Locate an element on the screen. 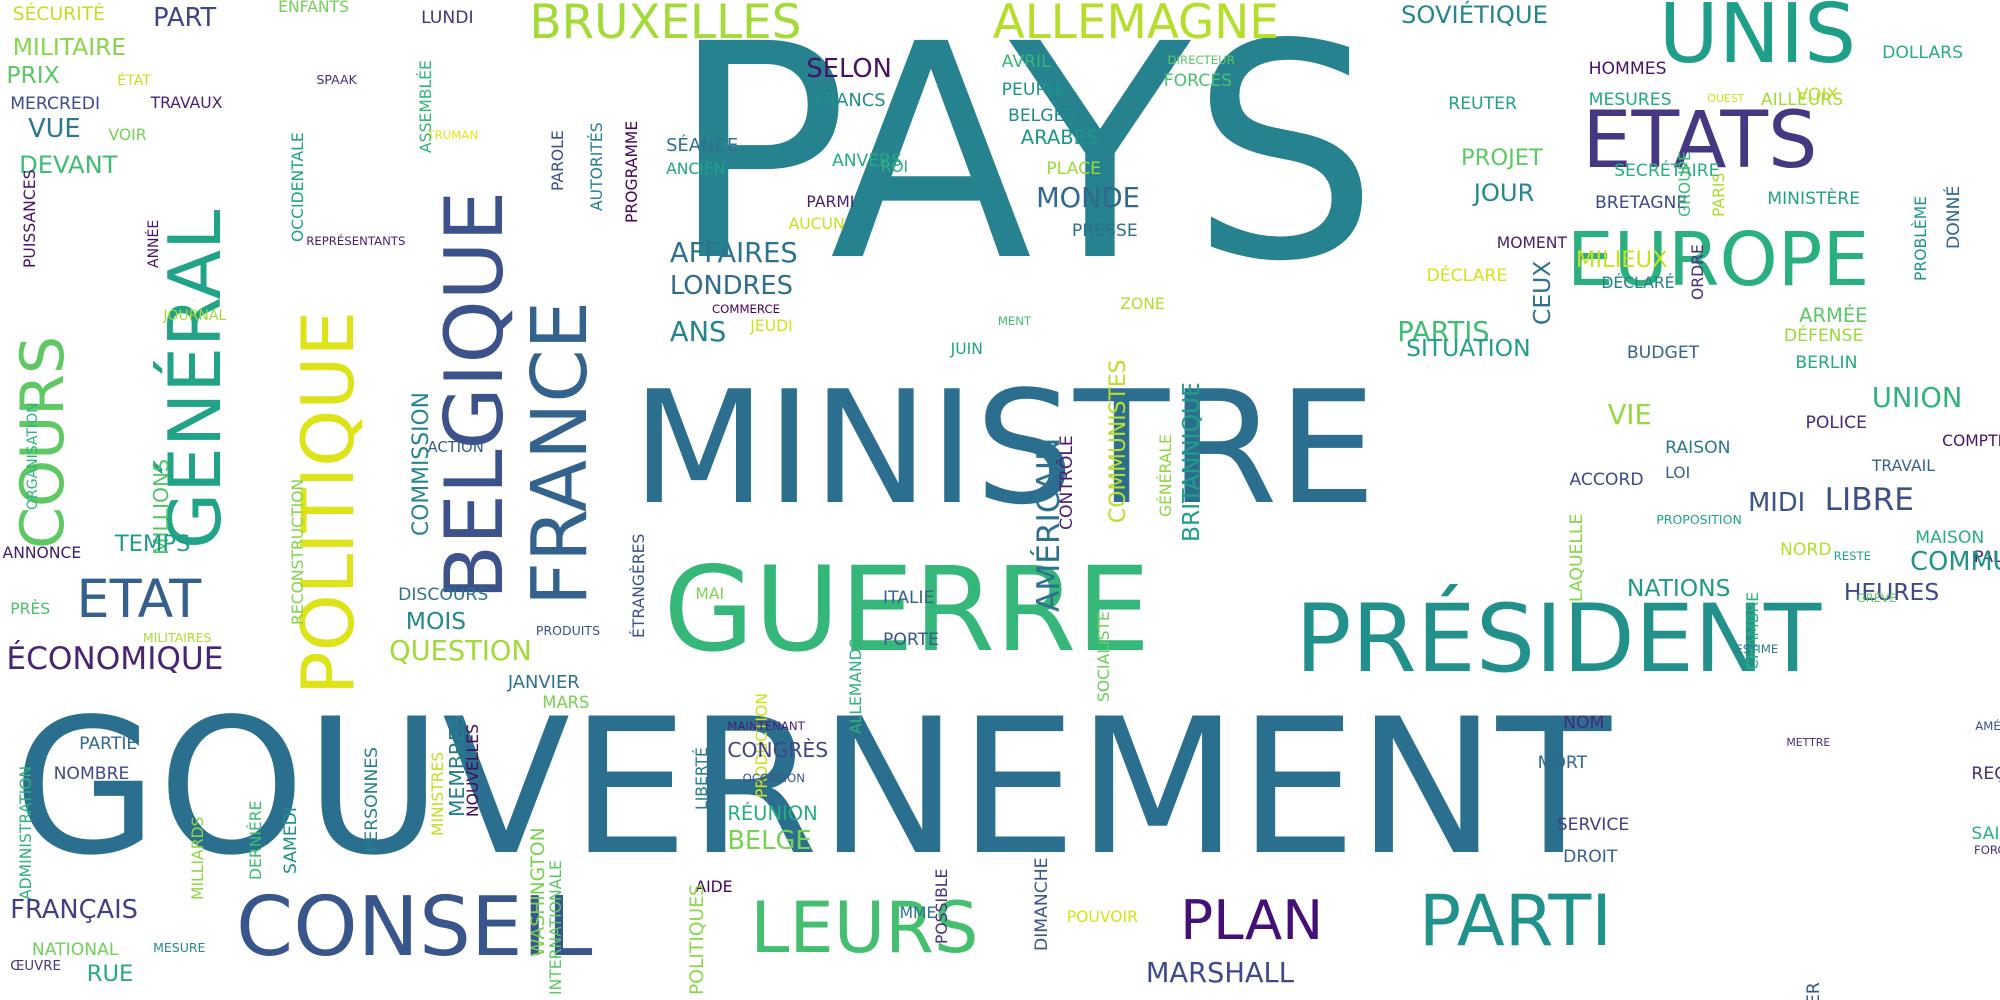 This screenshot has width=2000, height=1000. word-63: MILLIARDS is located at coordinates (198, 858).